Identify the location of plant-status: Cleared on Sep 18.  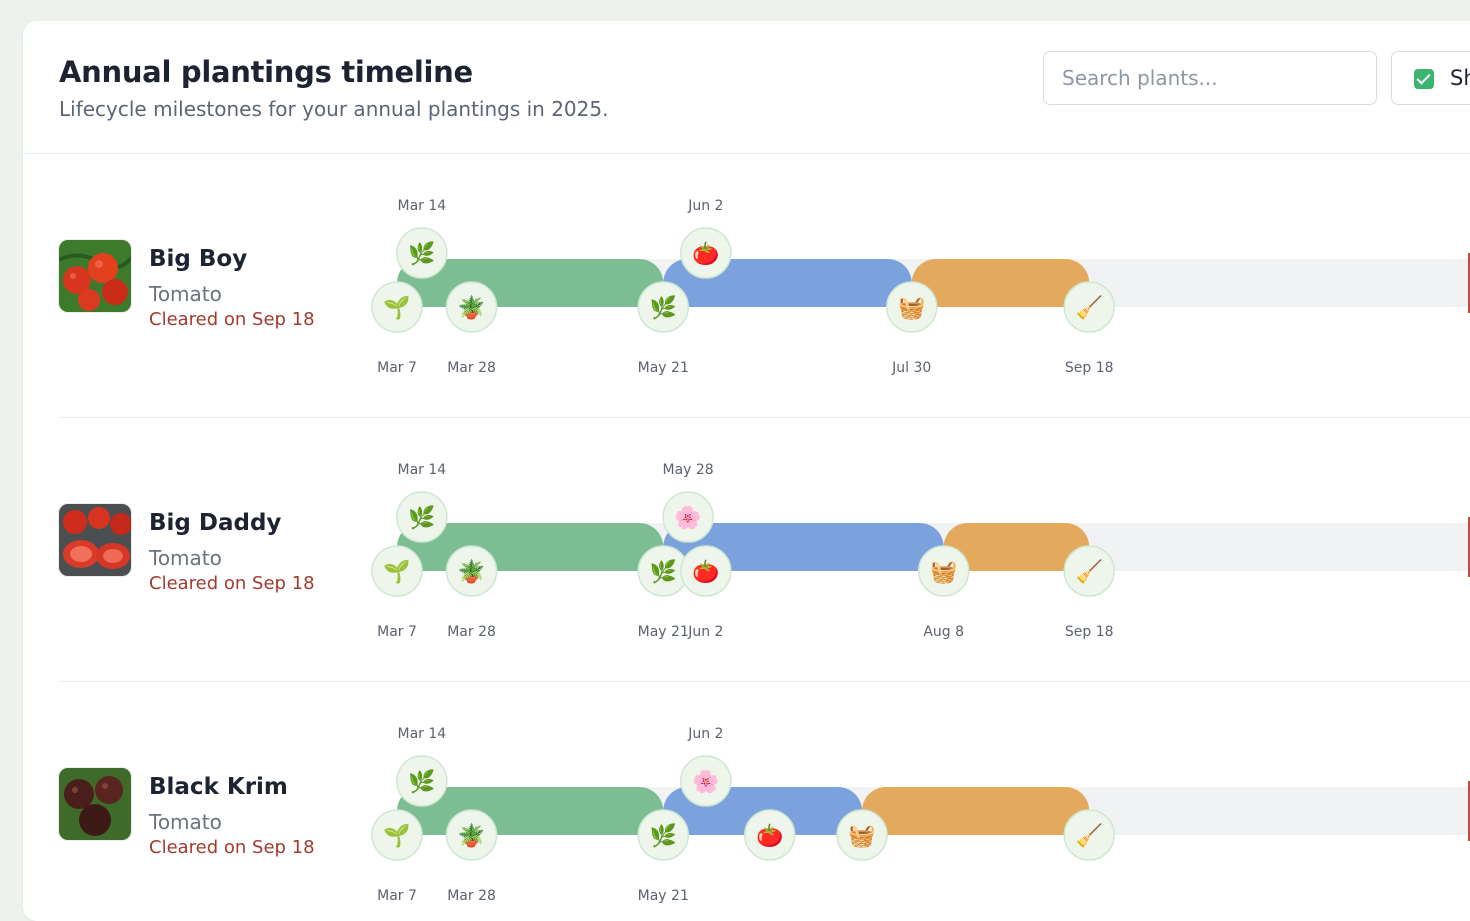
(232, 583).